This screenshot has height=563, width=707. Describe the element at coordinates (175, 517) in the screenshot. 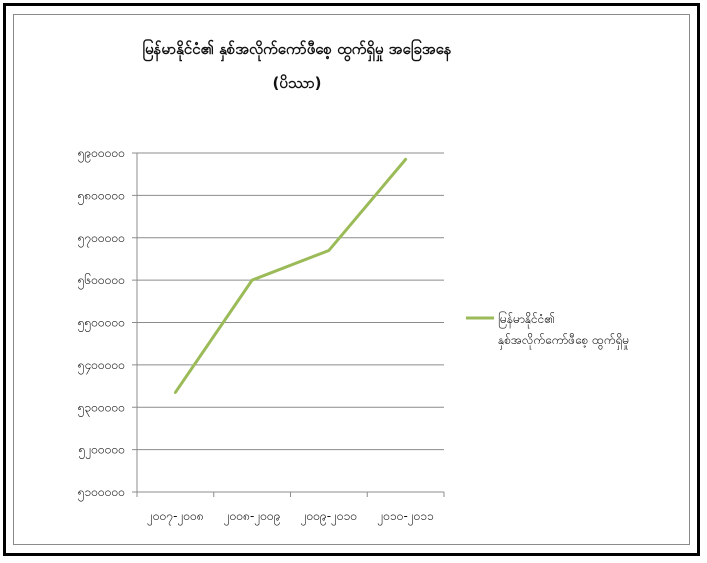

I see `x-tick-label: ၂၀၀၇-၂၀၀၈` at that location.